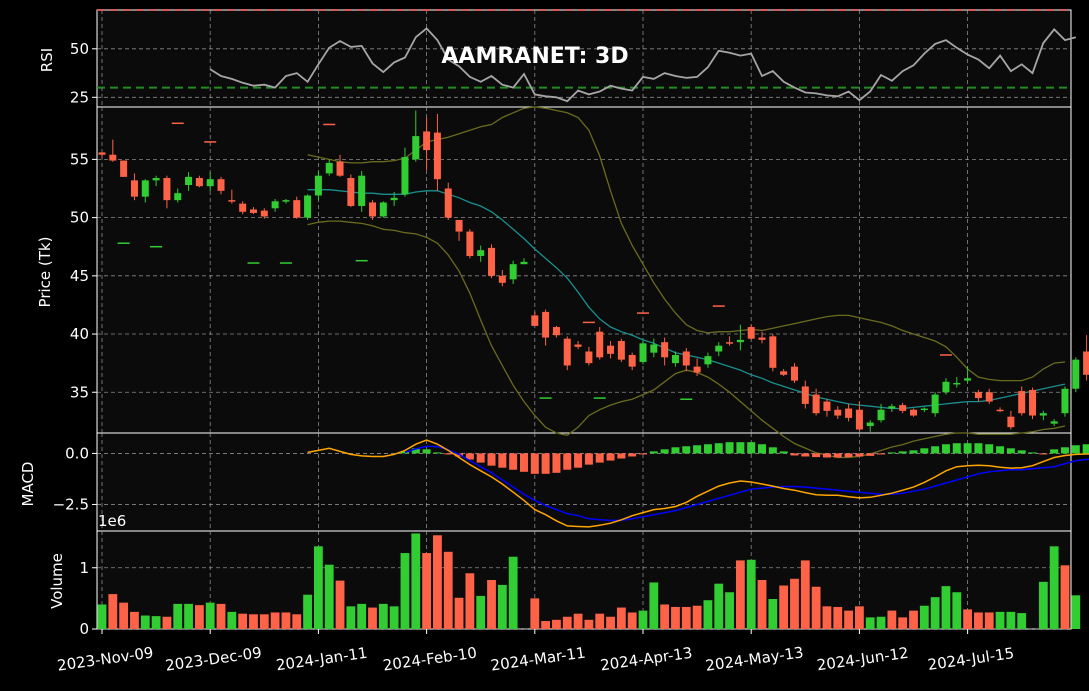  I want to click on price-y-tick-label: 35, so click(79, 392).